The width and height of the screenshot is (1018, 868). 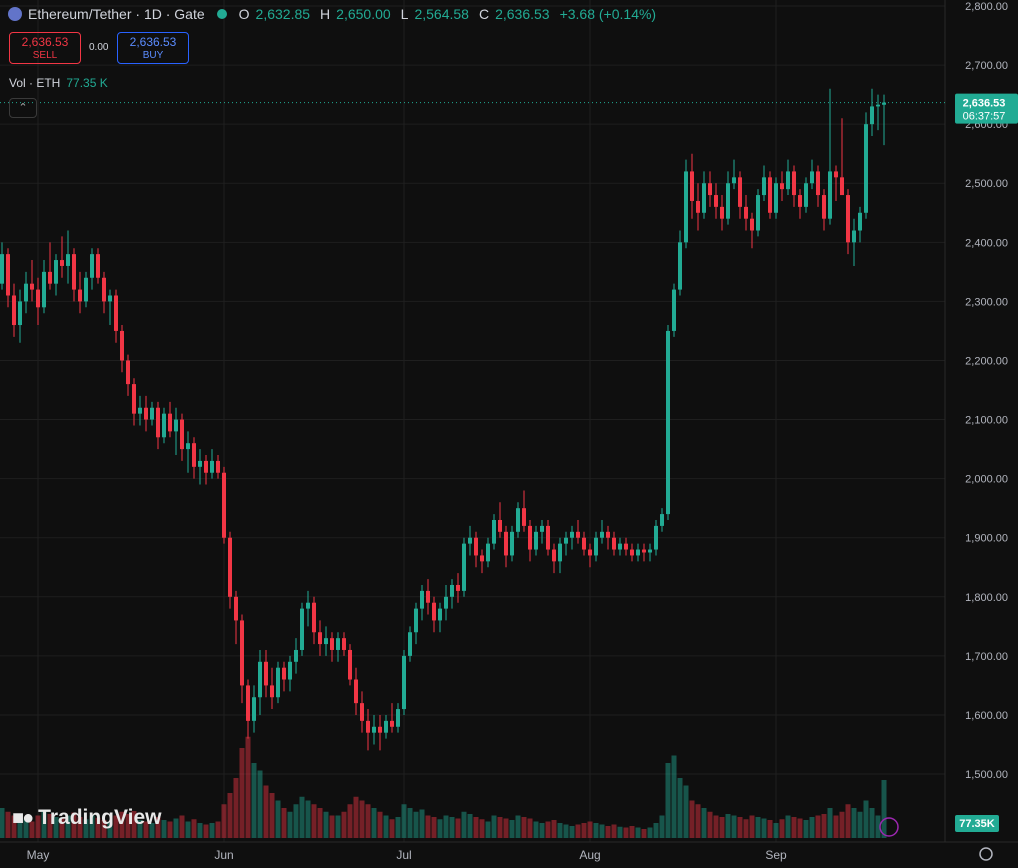 I want to click on l-label: L, so click(x=404, y=14).